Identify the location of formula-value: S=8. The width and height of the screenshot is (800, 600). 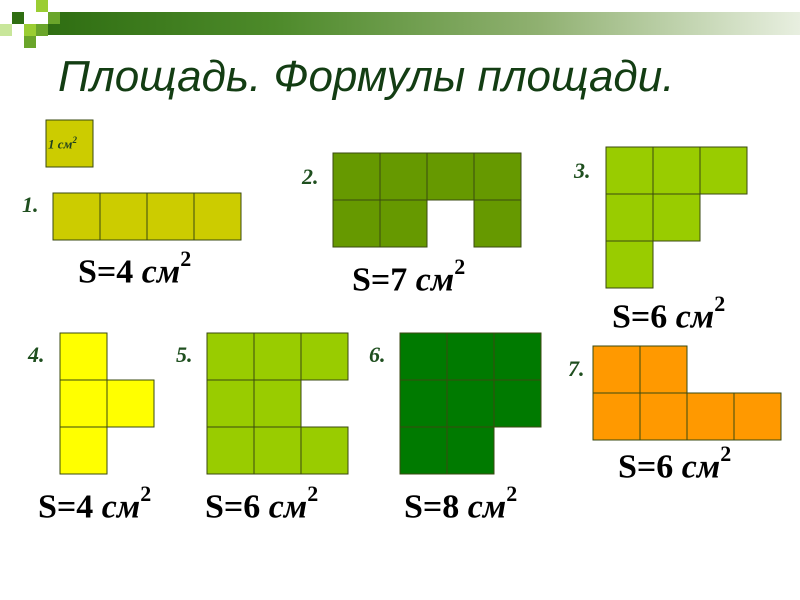
(432, 507).